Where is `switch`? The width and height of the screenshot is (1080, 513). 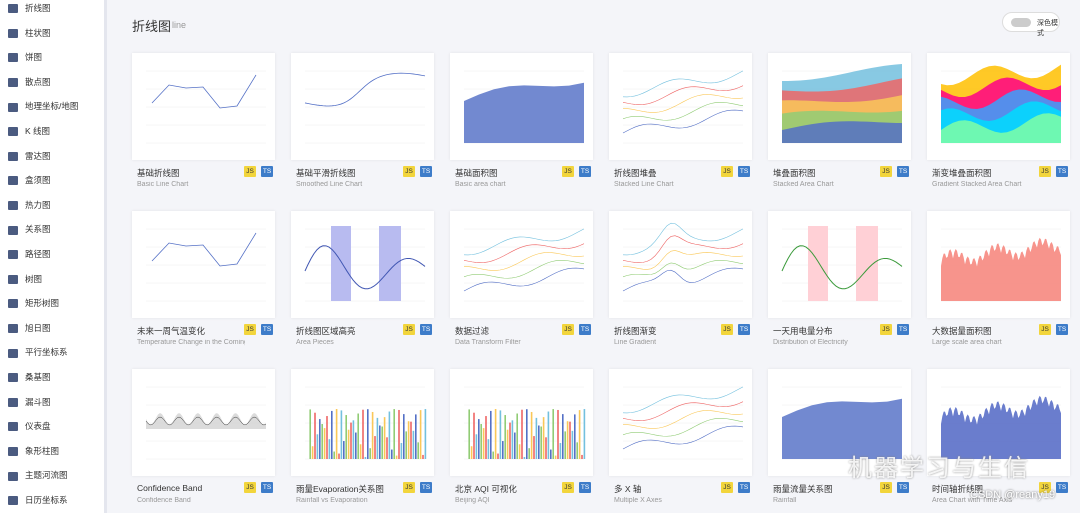 switch is located at coordinates (1021, 22).